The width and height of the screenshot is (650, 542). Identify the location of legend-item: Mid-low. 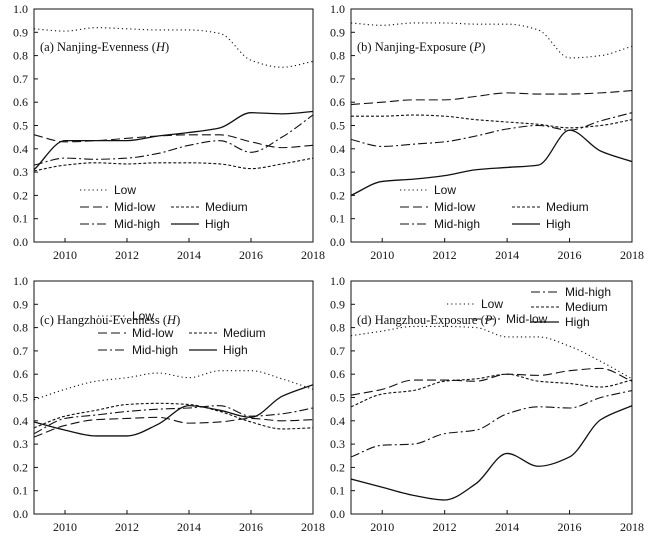
(118, 207).